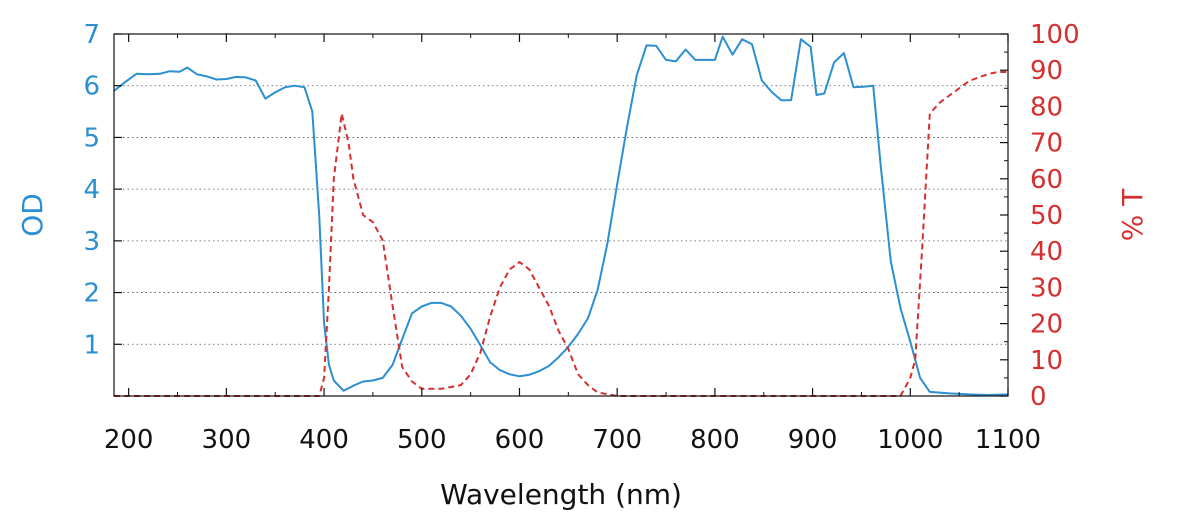 This screenshot has height=520, width=1200. Describe the element at coordinates (813, 440) in the screenshot. I see `x-tick-label: 900` at that location.